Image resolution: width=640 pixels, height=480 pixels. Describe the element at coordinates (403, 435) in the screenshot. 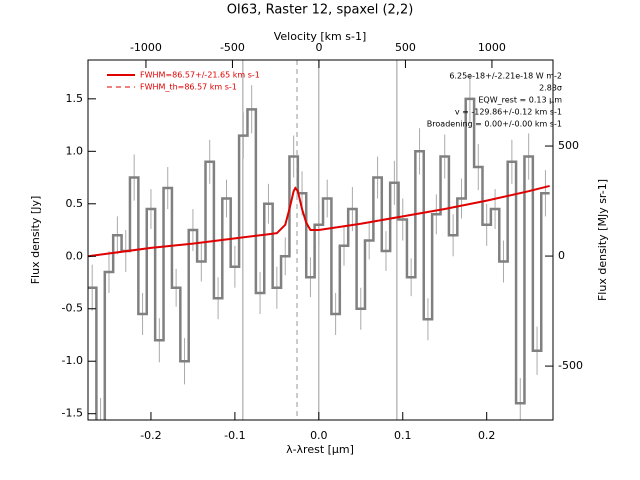

I see `x-tick-label: 0.1` at that location.